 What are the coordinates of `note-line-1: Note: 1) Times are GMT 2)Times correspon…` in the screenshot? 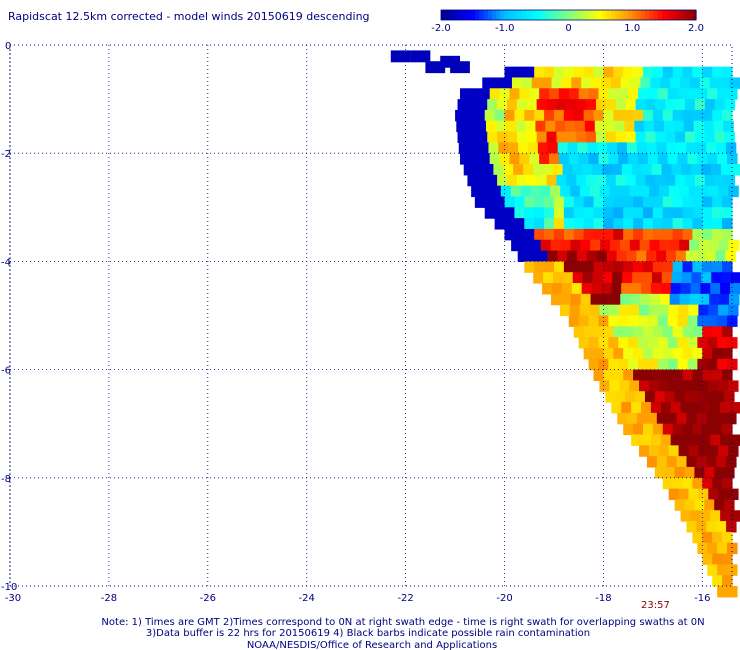 It's located at (402, 622).